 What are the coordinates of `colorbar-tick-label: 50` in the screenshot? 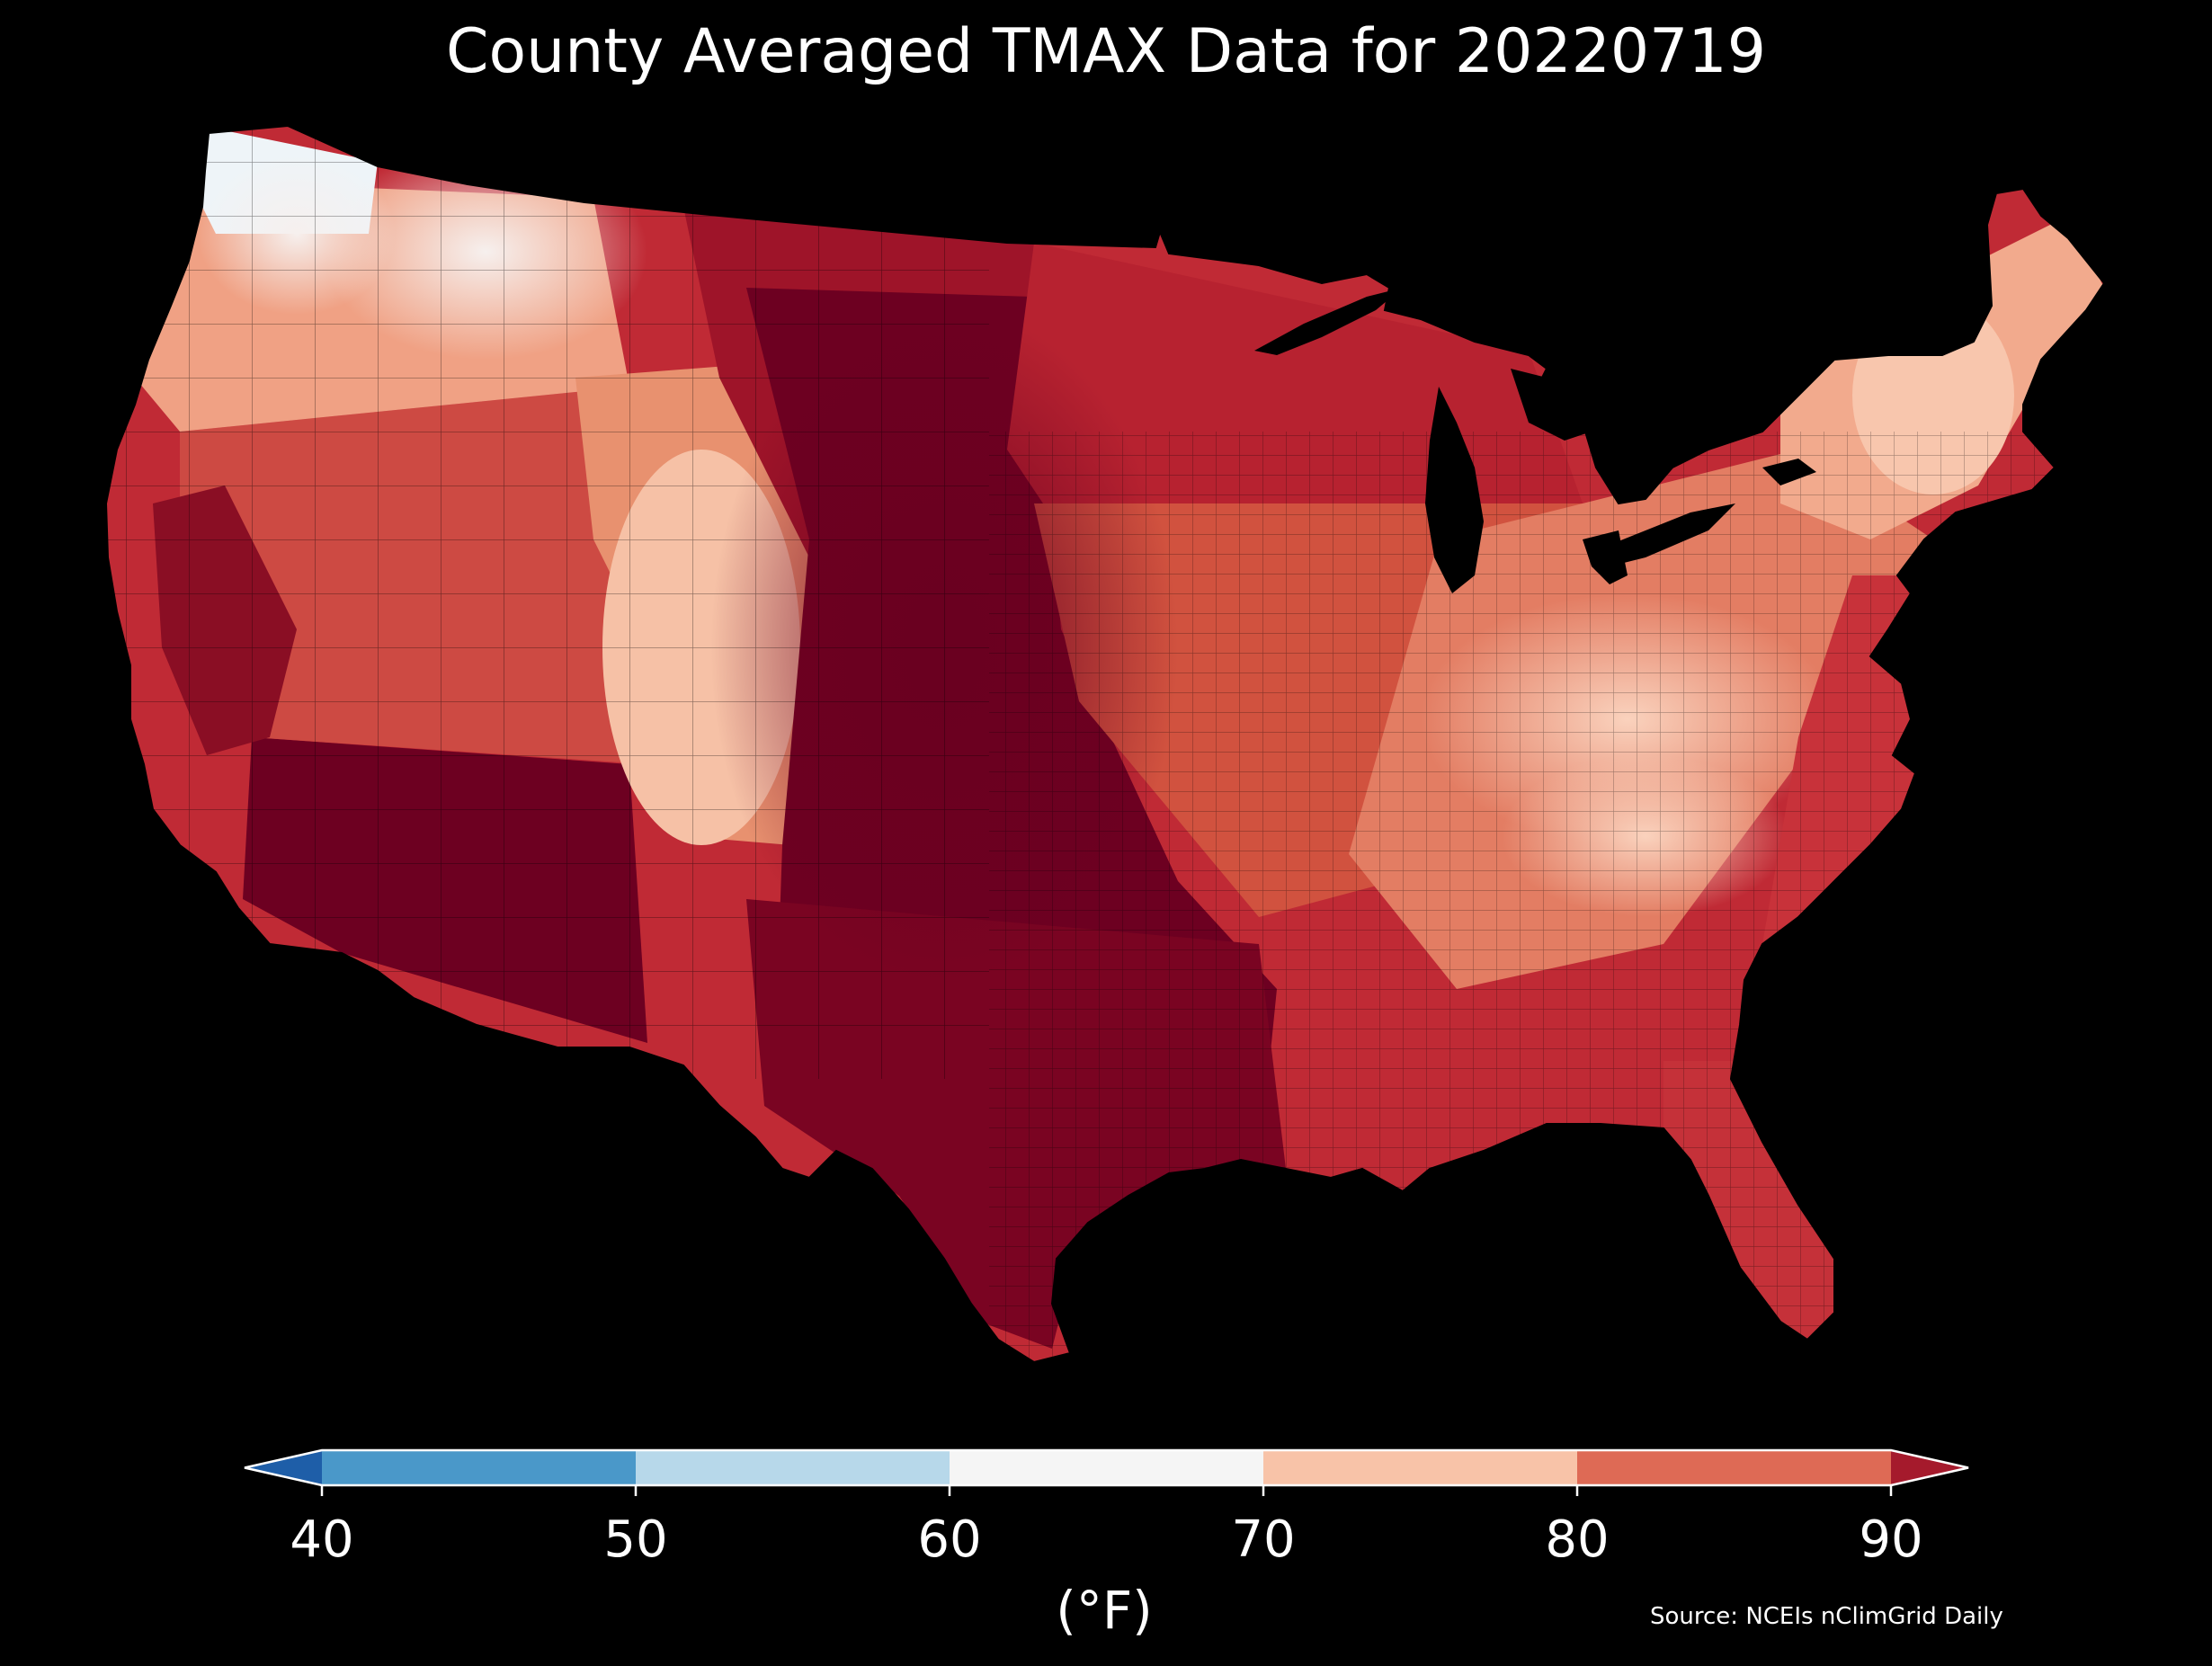 It's located at (635, 1540).